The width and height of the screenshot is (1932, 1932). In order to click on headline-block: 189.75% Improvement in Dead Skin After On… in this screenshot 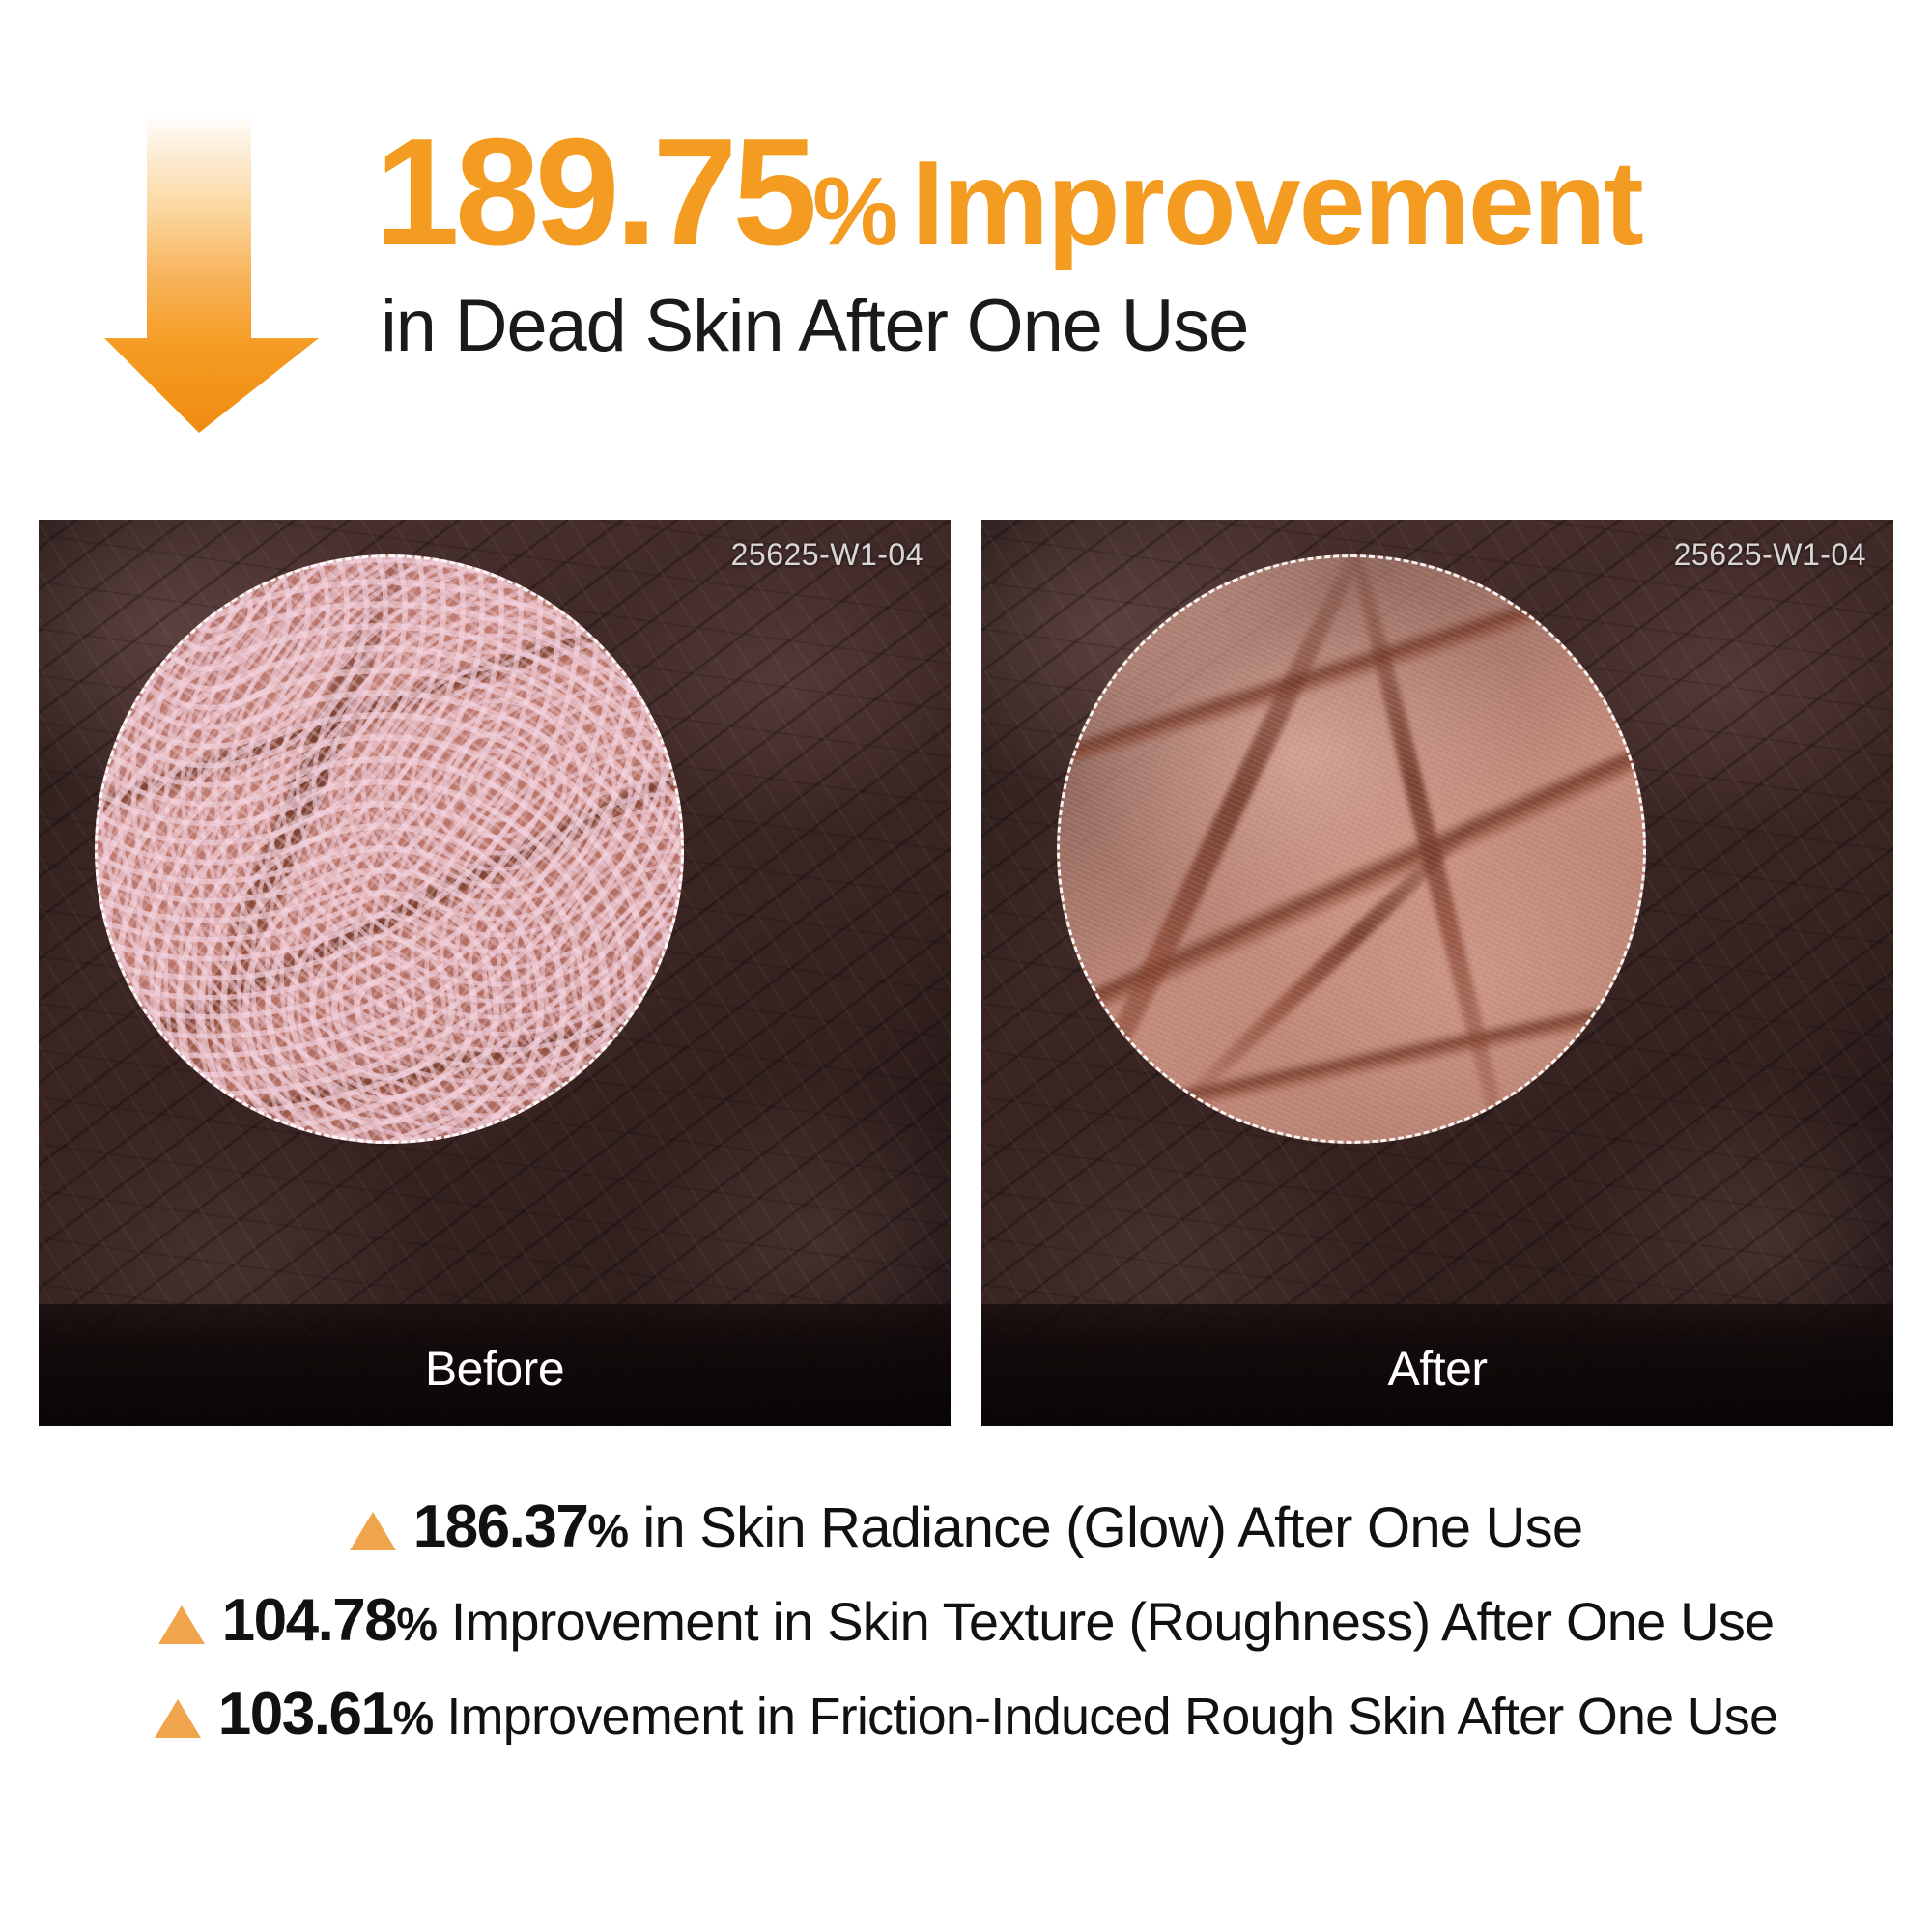, I will do `click(1147, 242)`.